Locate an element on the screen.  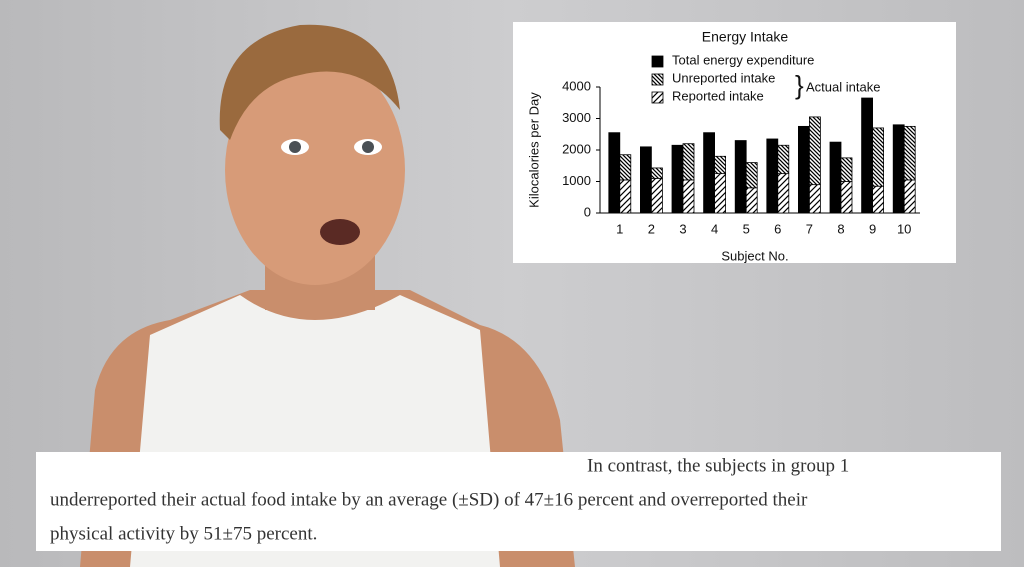
legend-label: Reported intake is located at coordinates (718, 95).